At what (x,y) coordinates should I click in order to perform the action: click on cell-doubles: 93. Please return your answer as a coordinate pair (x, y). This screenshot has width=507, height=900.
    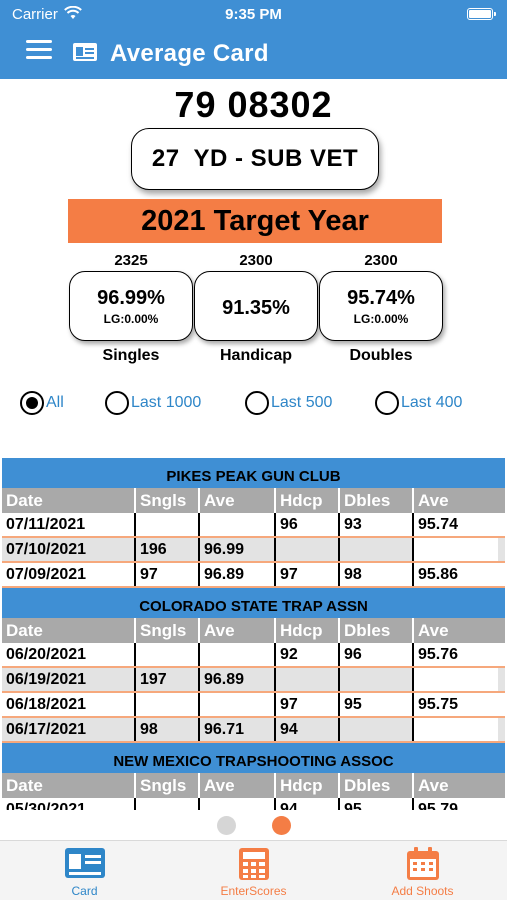
    Looking at the image, I should click on (377, 524).